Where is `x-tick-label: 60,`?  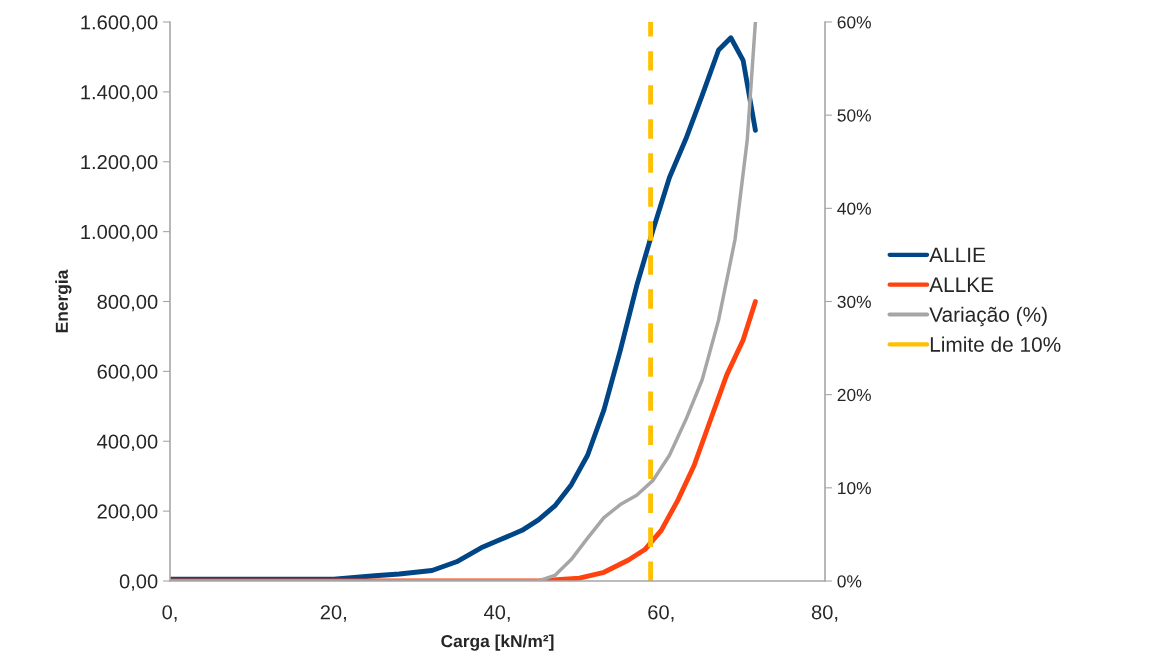
x-tick-label: 60, is located at coordinates (661, 613).